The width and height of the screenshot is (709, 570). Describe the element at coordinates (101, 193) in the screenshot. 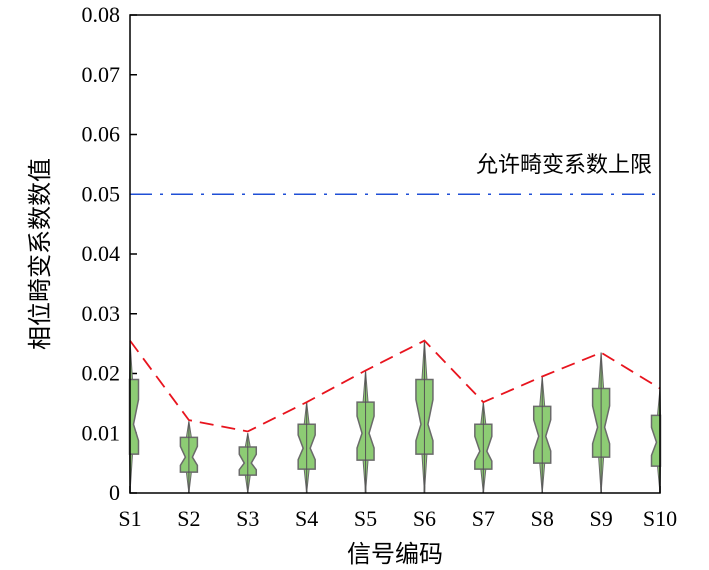

I see `y-tick-label: 0.05` at that location.